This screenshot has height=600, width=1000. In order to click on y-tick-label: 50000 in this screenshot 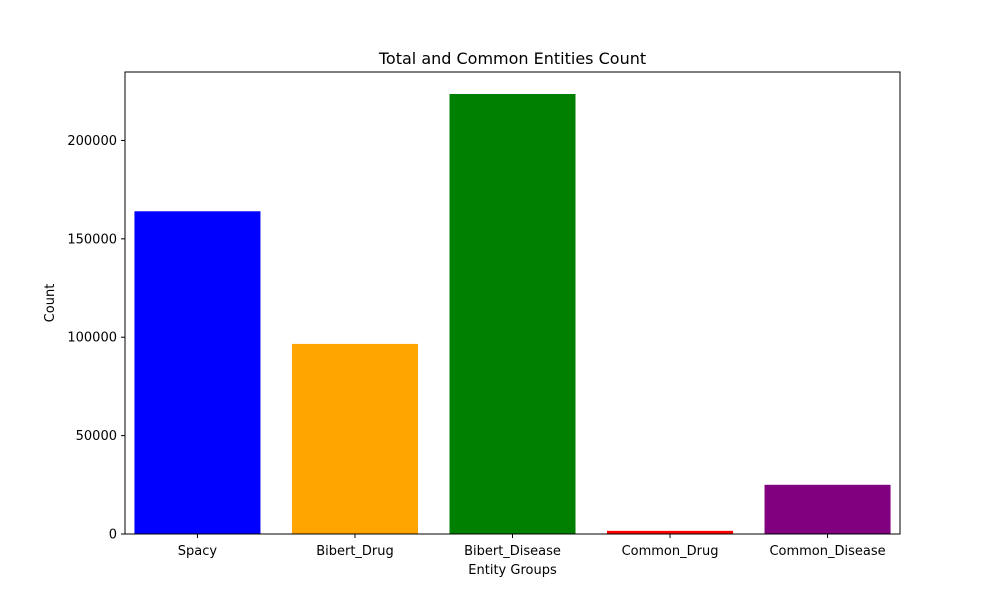, I will do `click(96, 436)`.